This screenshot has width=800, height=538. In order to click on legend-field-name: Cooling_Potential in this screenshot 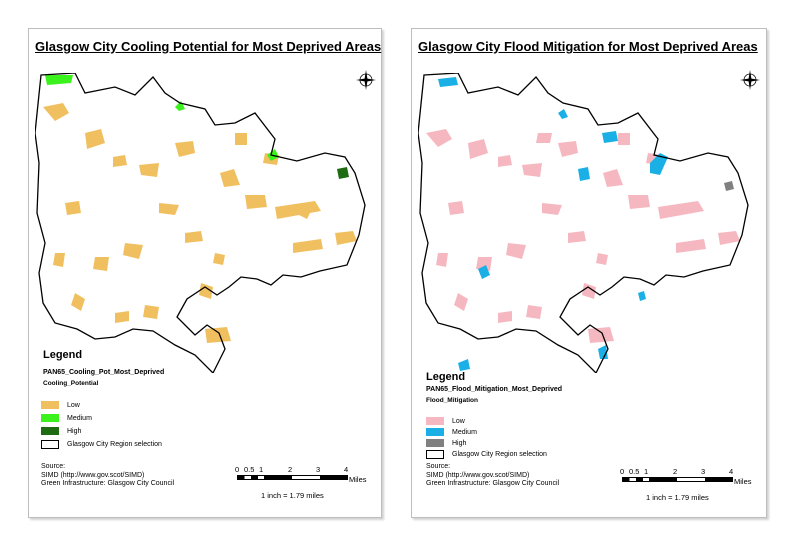, I will do `click(71, 383)`.